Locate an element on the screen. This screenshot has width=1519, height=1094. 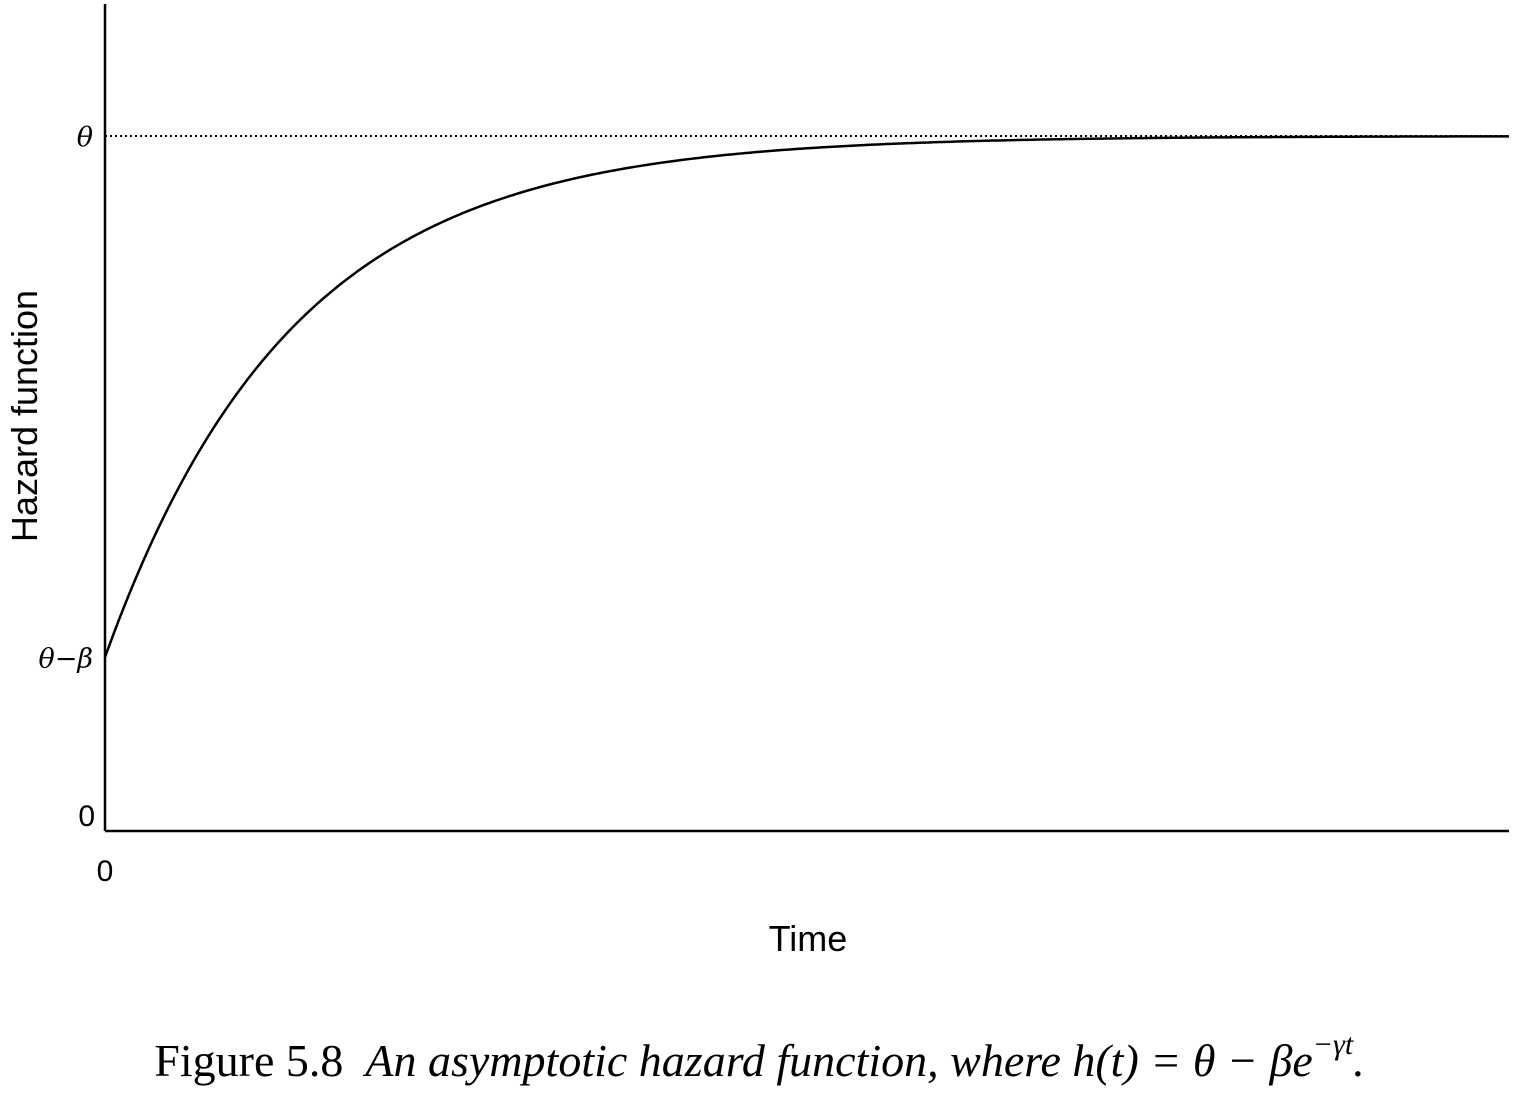
x-tick-labels: 0 is located at coordinates (105, 871).